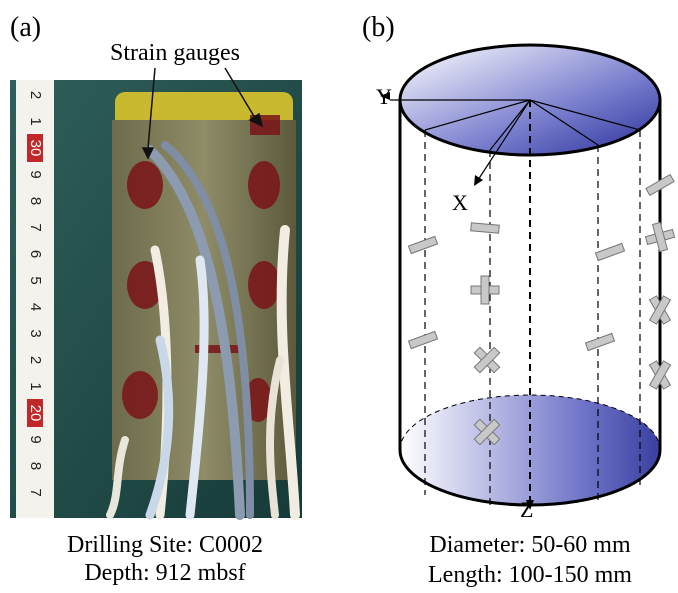 Image resolution: width=678 pixels, height=593 pixels. What do you see at coordinates (175, 53) in the screenshot?
I see `annotation: Strain gauges` at bounding box center [175, 53].